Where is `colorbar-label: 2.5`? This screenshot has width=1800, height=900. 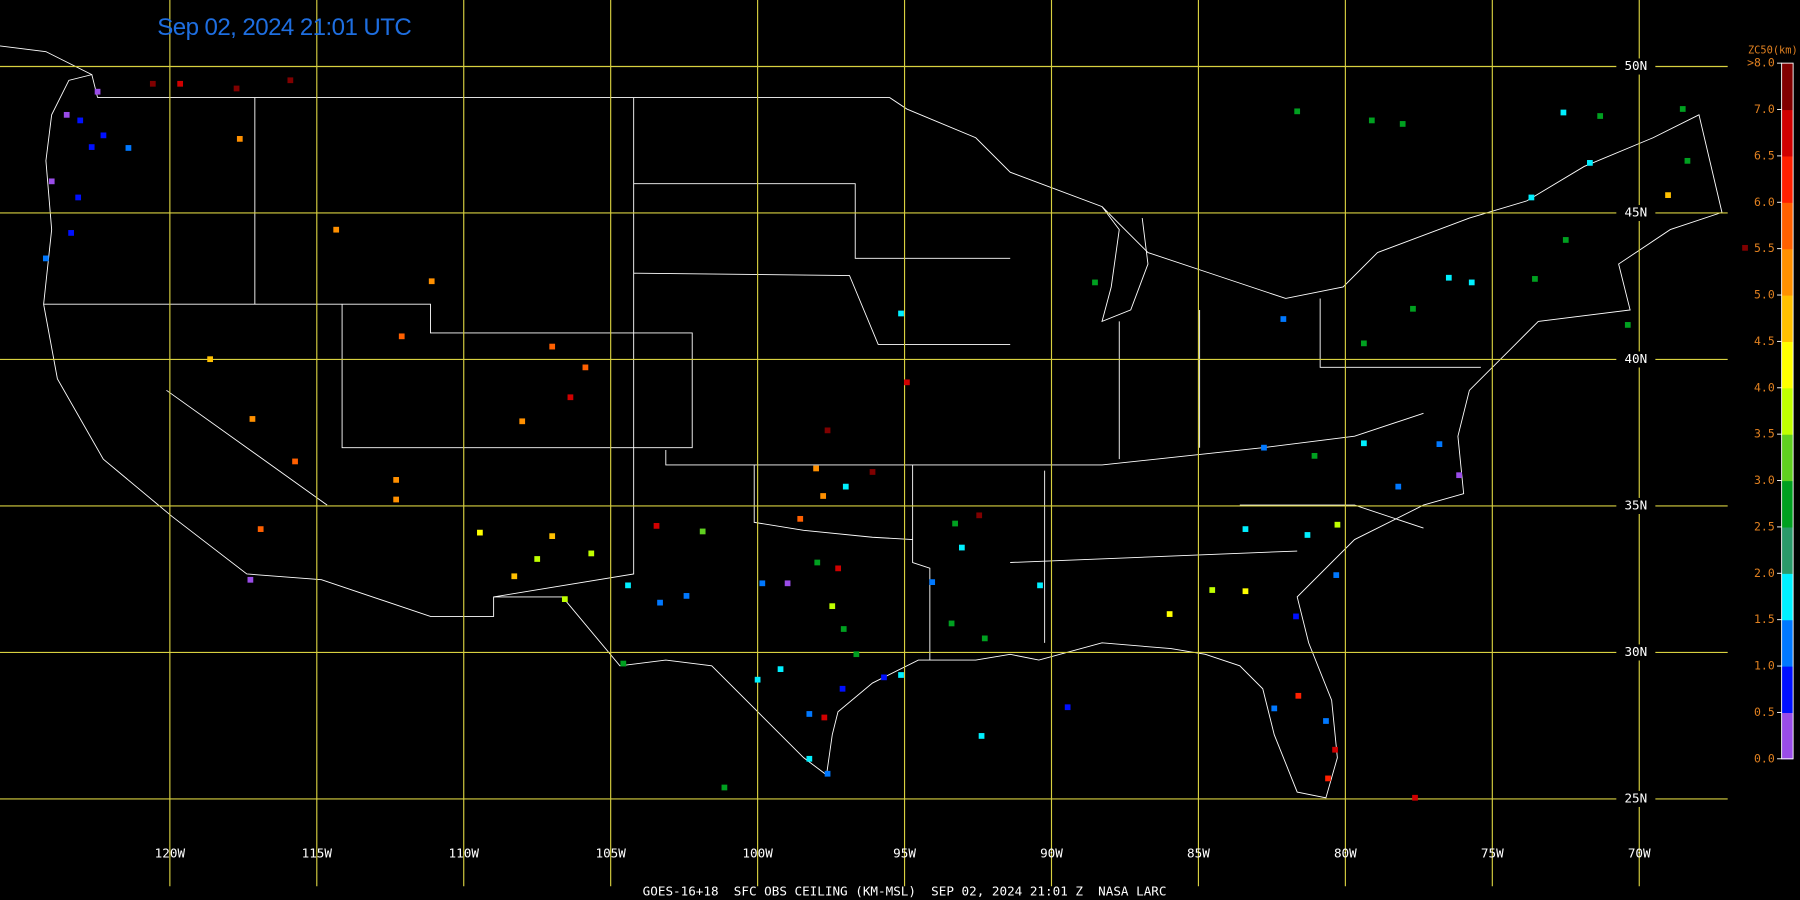 colorbar-label: 2.5 is located at coordinates (1764, 526).